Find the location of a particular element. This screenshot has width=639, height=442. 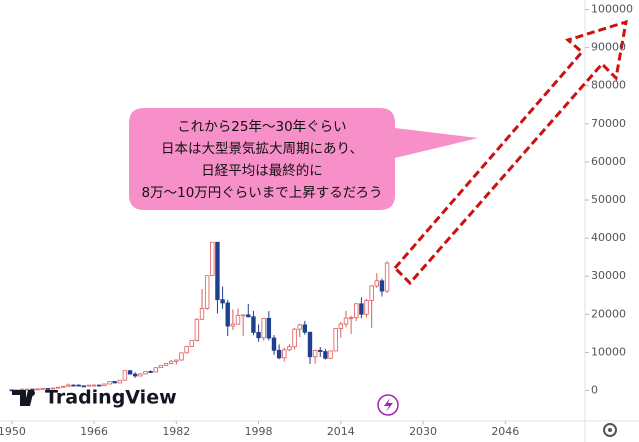

y-tick-label: 90000 is located at coordinates (608, 47).